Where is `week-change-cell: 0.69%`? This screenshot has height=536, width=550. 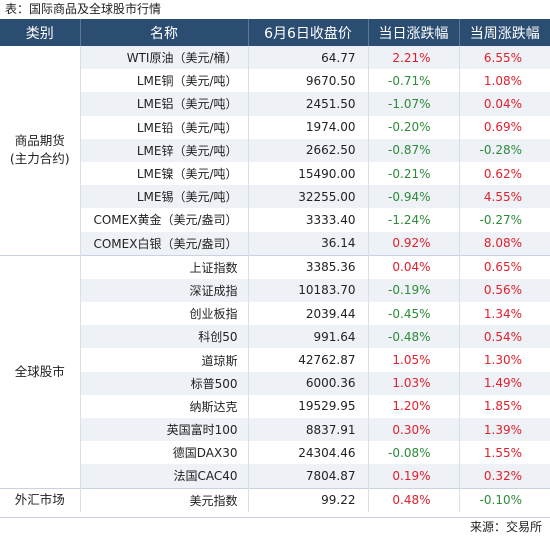 week-change-cell: 0.69% is located at coordinates (504, 127).